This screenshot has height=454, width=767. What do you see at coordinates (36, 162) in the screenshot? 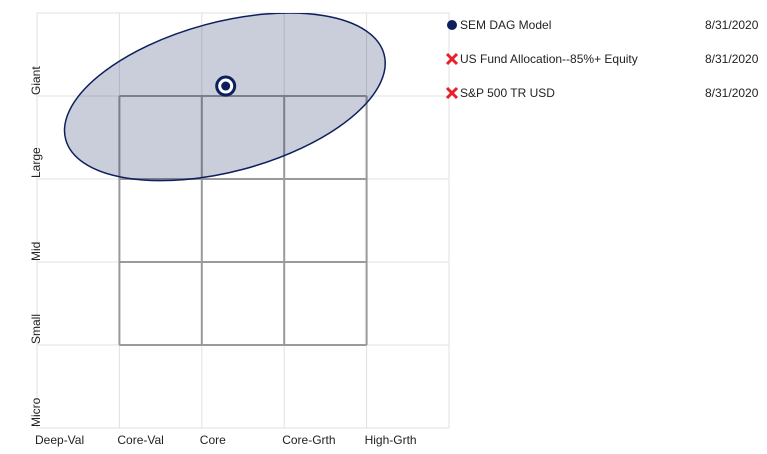
I see `y-tick-label: Large` at bounding box center [36, 162].